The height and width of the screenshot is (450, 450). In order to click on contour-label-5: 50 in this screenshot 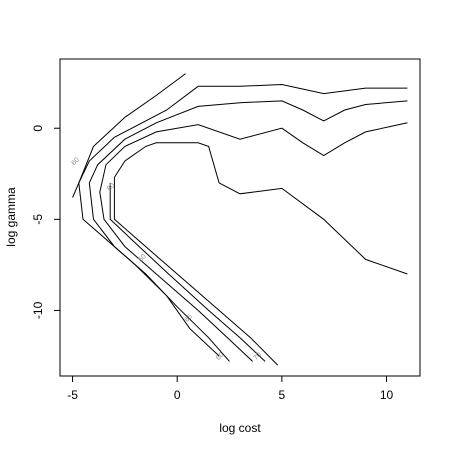, I will do `click(142, 258)`.